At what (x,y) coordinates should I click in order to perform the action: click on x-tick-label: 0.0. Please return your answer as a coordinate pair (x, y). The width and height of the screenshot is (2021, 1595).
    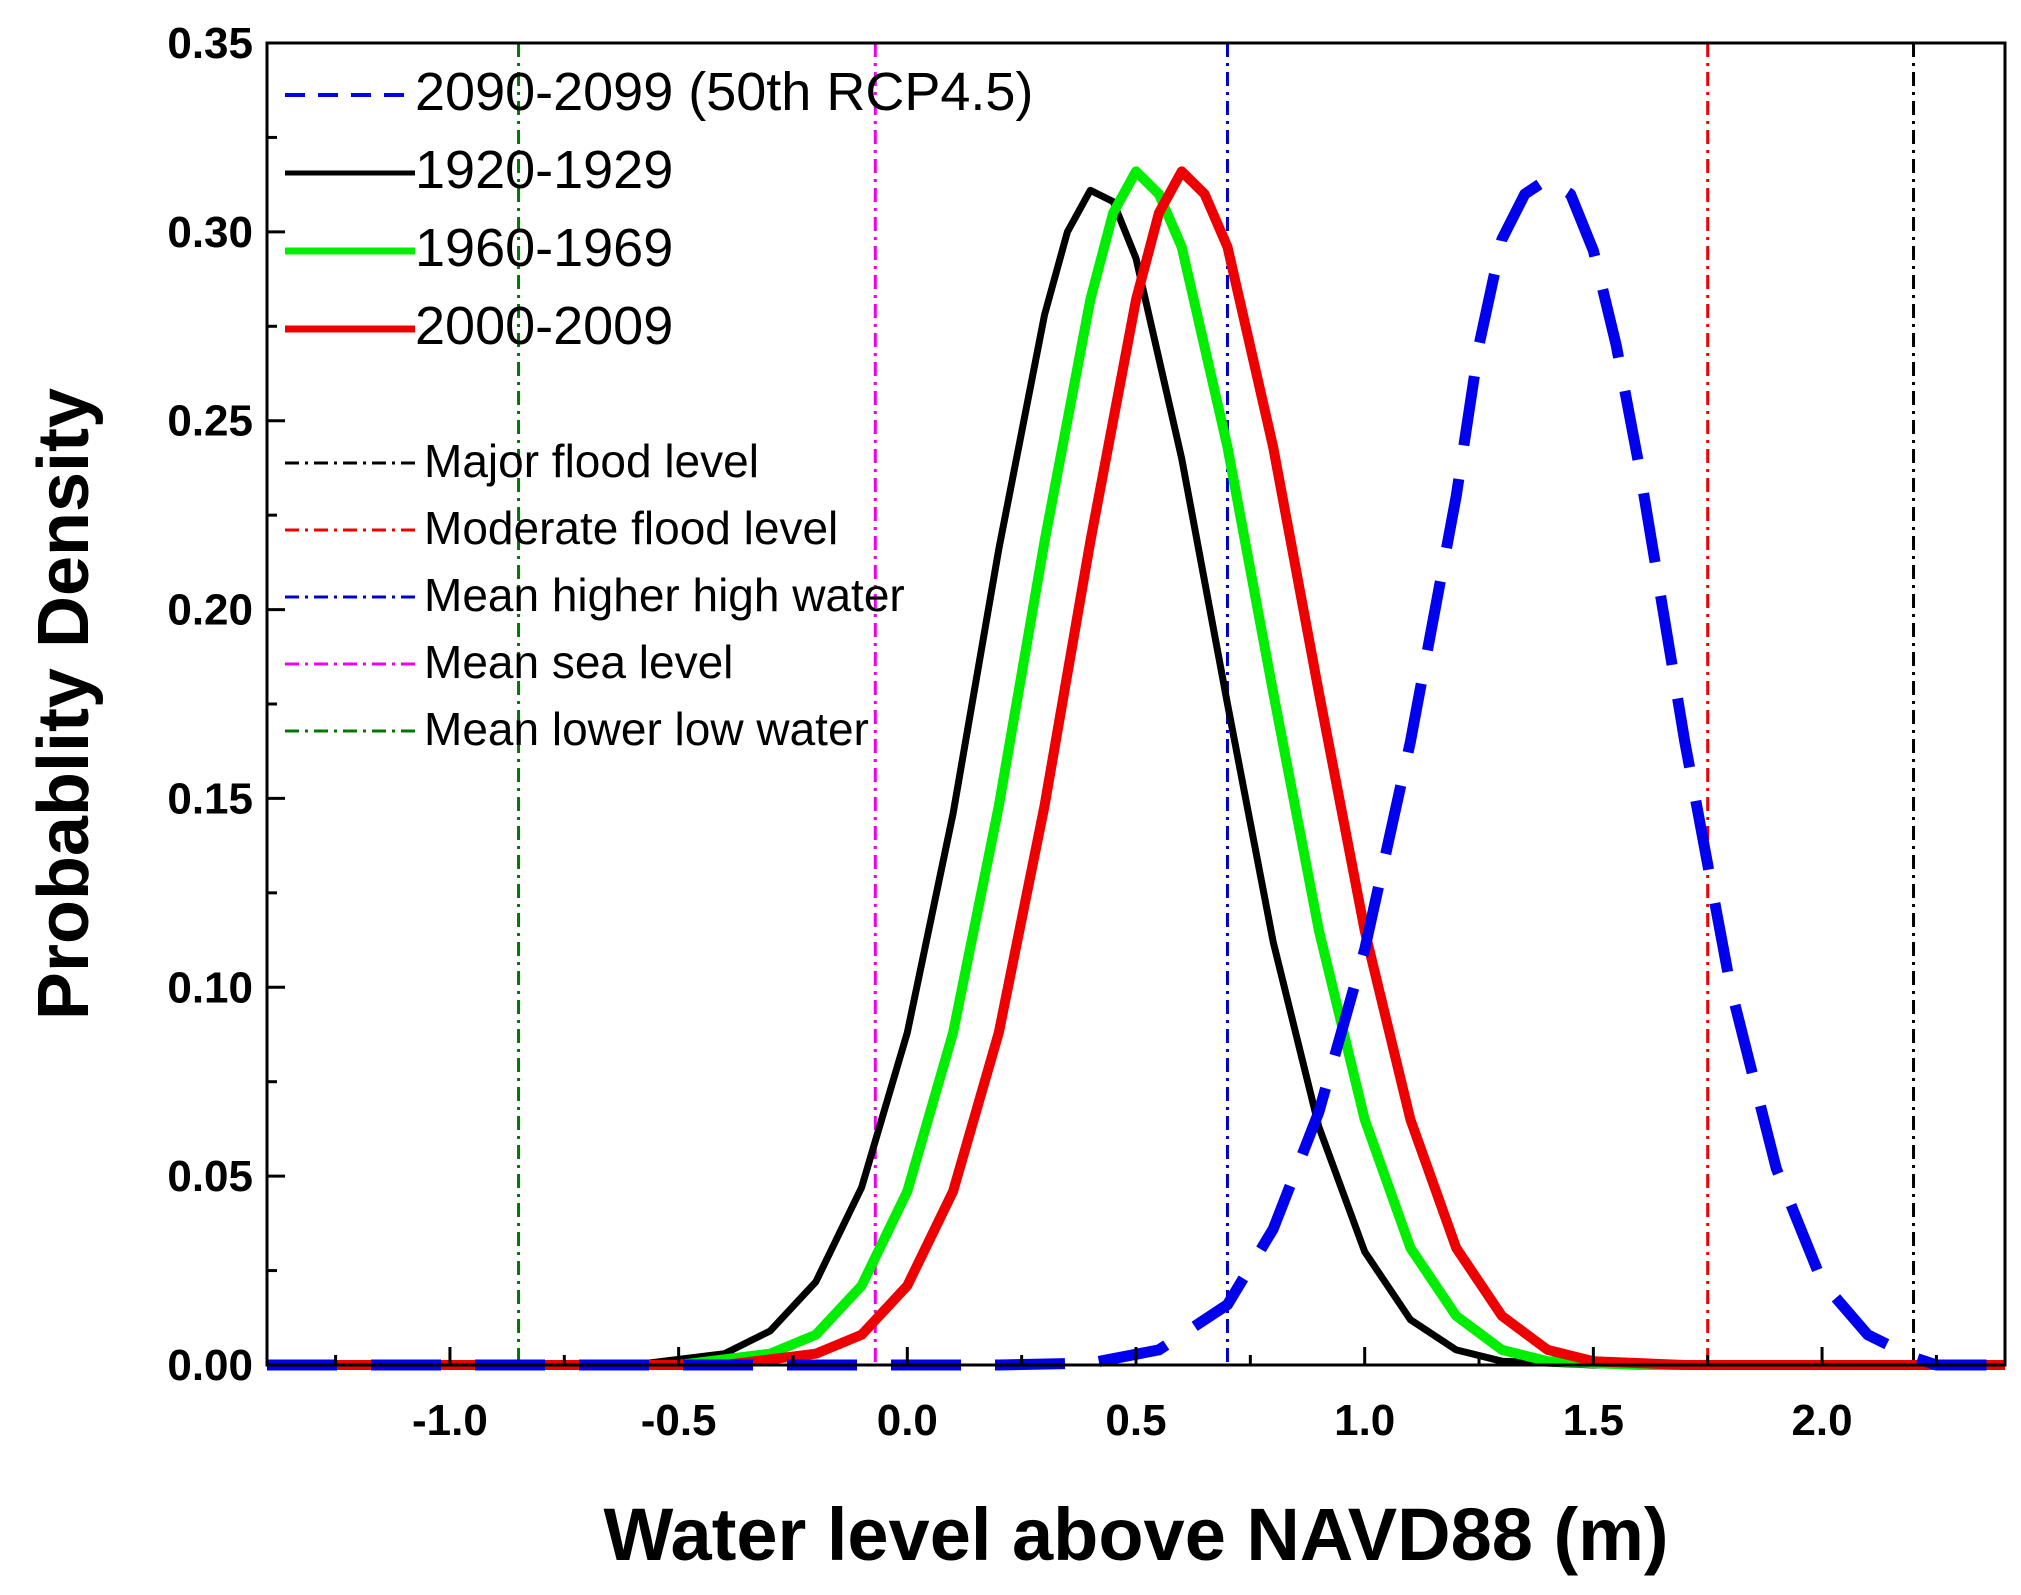
    Looking at the image, I should click on (907, 1420).